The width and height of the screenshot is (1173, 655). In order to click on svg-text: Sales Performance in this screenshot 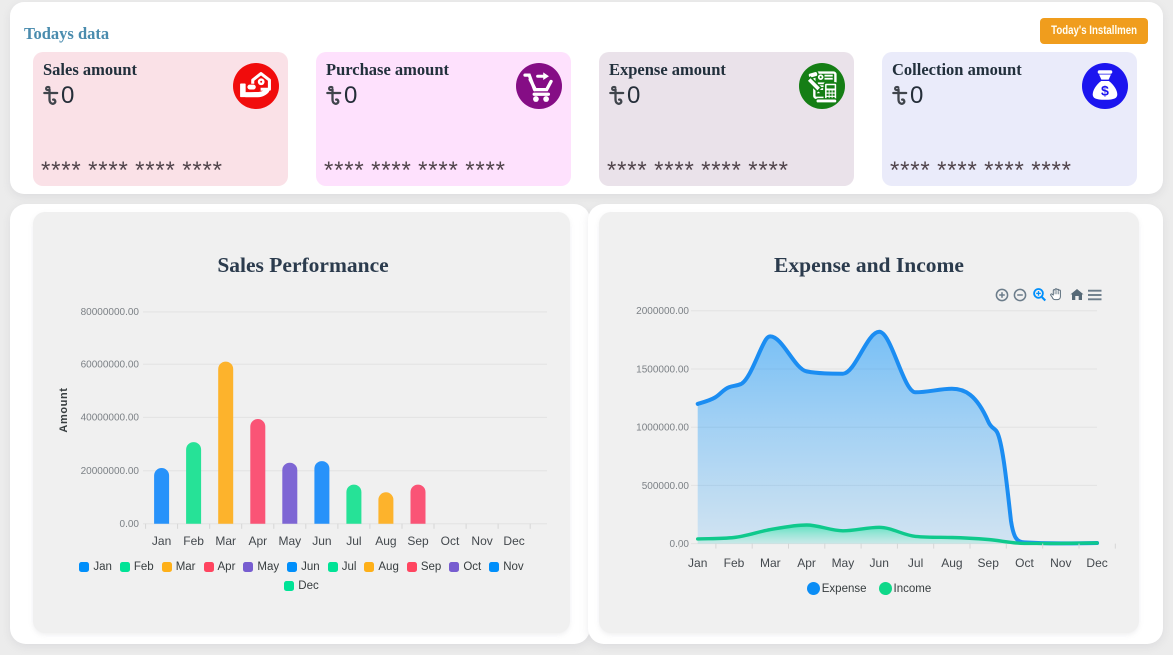, I will do `click(302, 265)`.